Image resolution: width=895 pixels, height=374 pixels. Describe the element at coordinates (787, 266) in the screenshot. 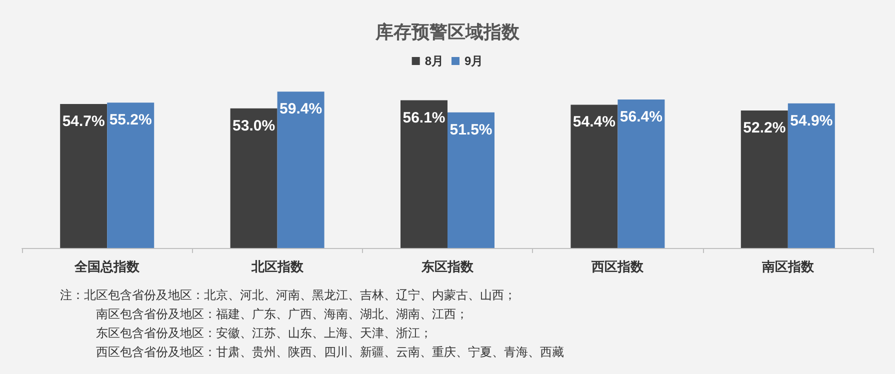

I see `x-tick-label: 南区指数` at that location.